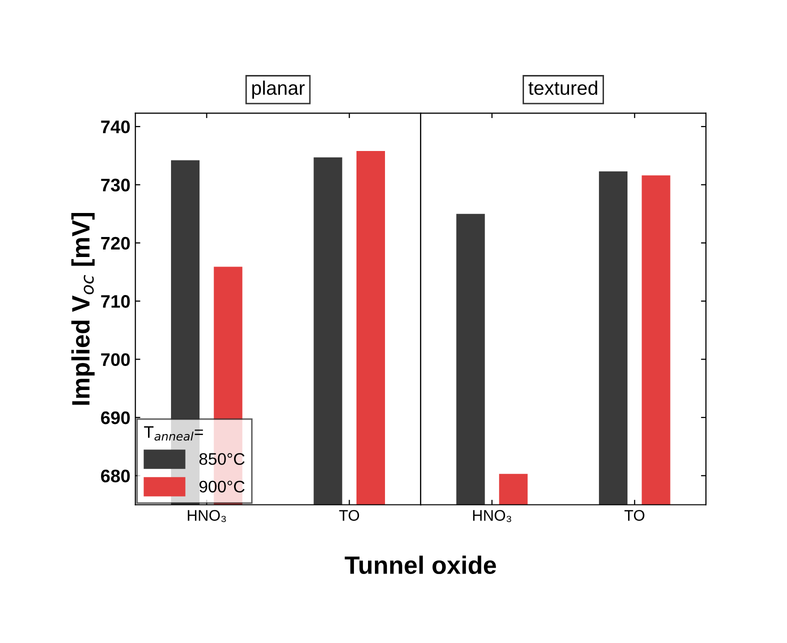 The image size is (787, 643). I want to click on legend-title: T$_{anneal}$=, so click(173, 433).